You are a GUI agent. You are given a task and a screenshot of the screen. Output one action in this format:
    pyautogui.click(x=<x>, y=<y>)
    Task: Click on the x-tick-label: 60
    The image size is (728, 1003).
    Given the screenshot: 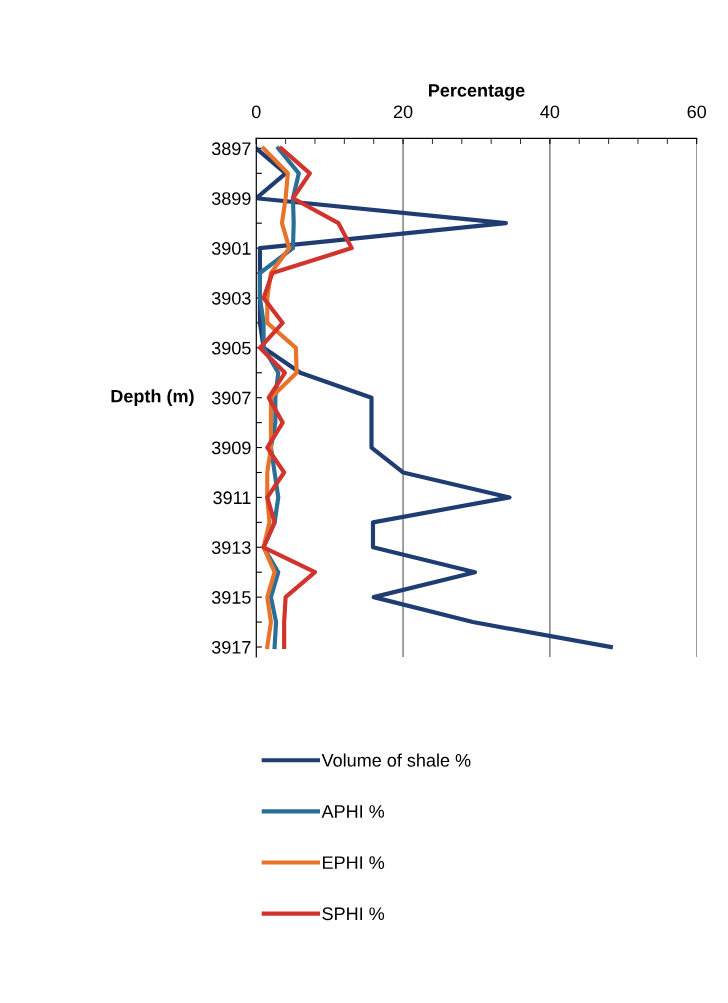 What is the action you would take?
    pyautogui.click(x=697, y=112)
    